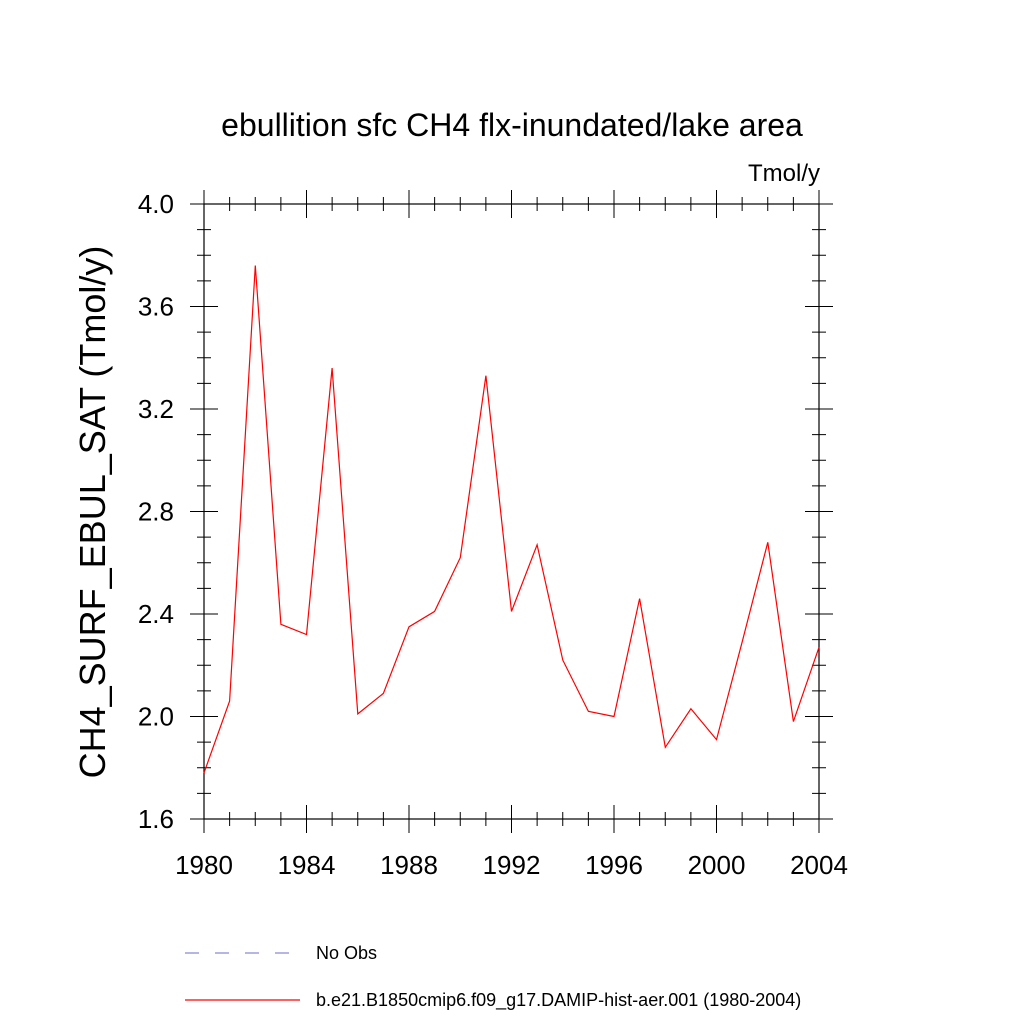  Describe the element at coordinates (204, 865) in the screenshot. I see `x-tick-label: 1980` at that location.